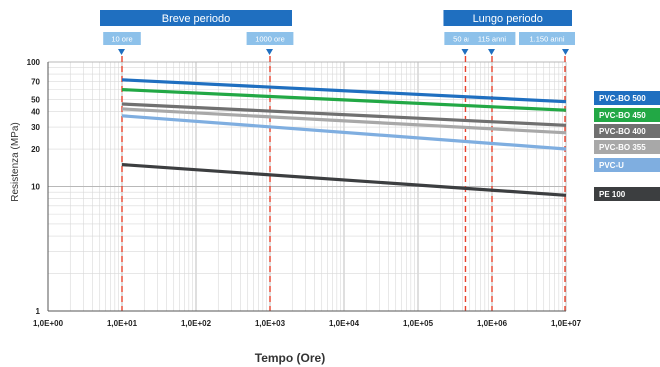  Describe the element at coordinates (622, 98) in the screenshot. I see `legend-entry-label: PVC-BO 500` at that location.